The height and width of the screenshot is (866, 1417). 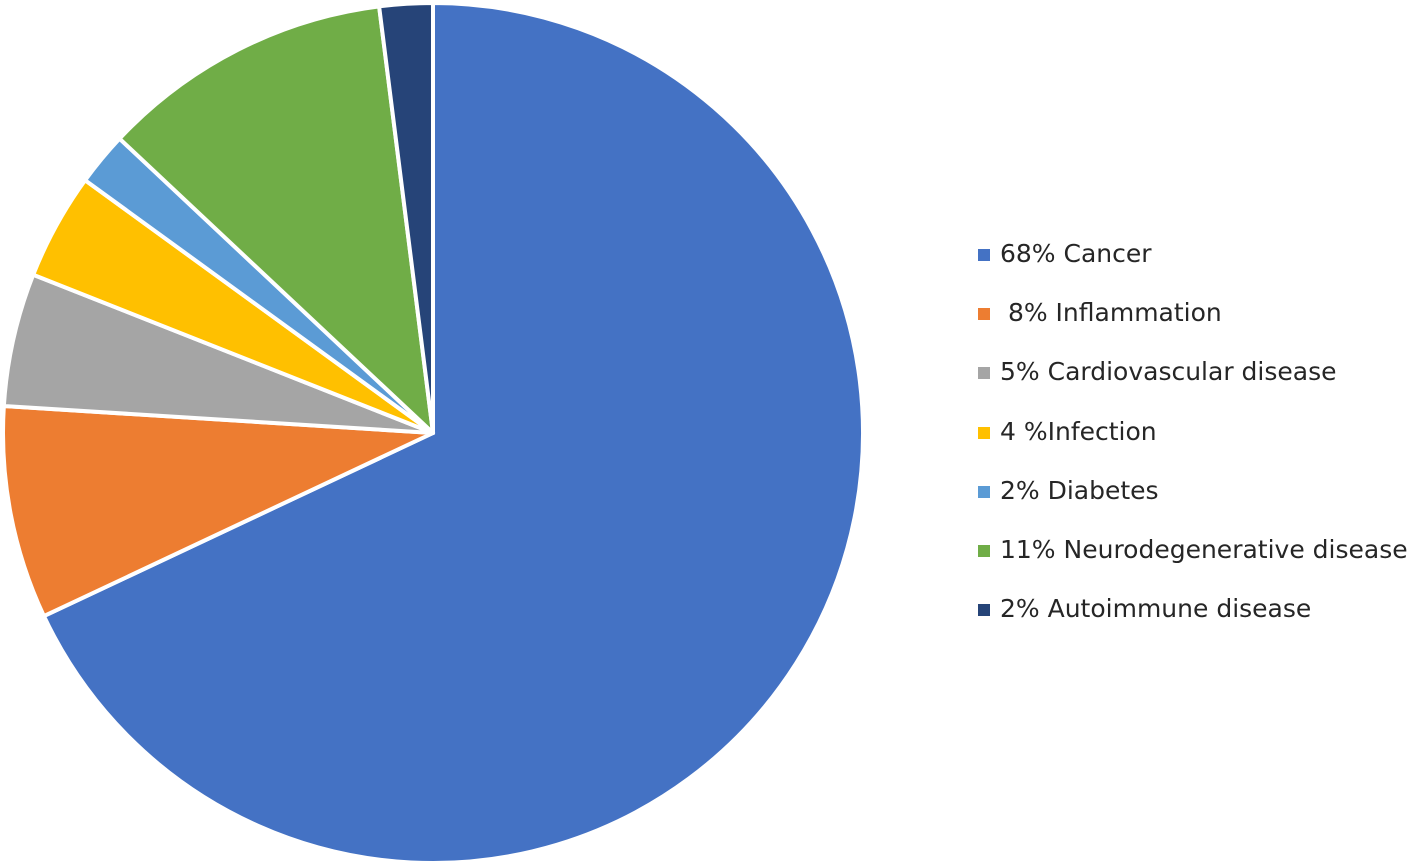 I want to click on legend-label: 8% Inflammation, so click(x=1111, y=313).